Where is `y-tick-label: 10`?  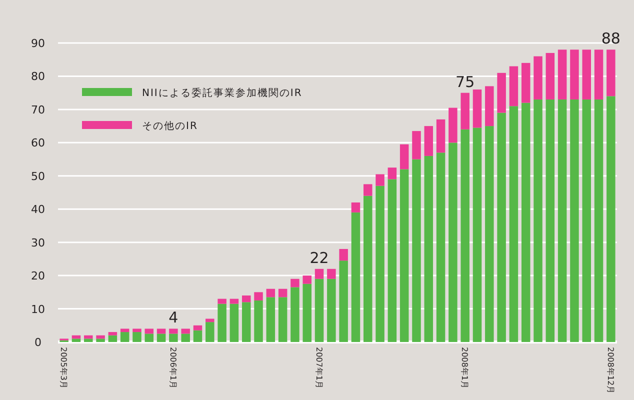
y-tick-label: 10 is located at coordinates (38, 309).